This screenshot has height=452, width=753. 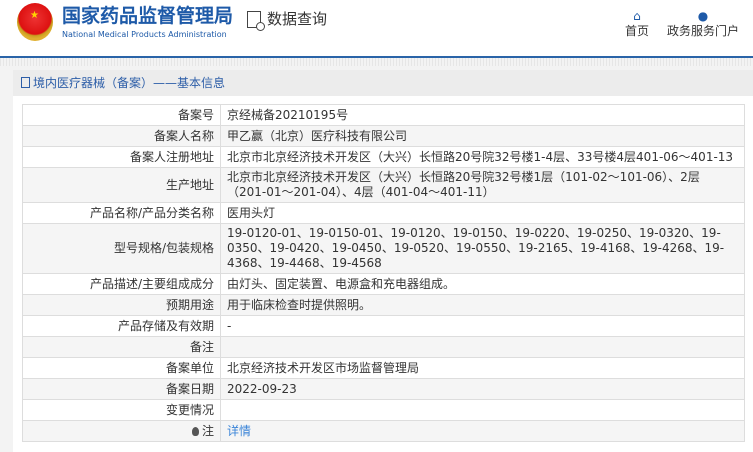 What do you see at coordinates (201, 346) in the screenshot?
I see `row-label-text: 备注` at bounding box center [201, 346].